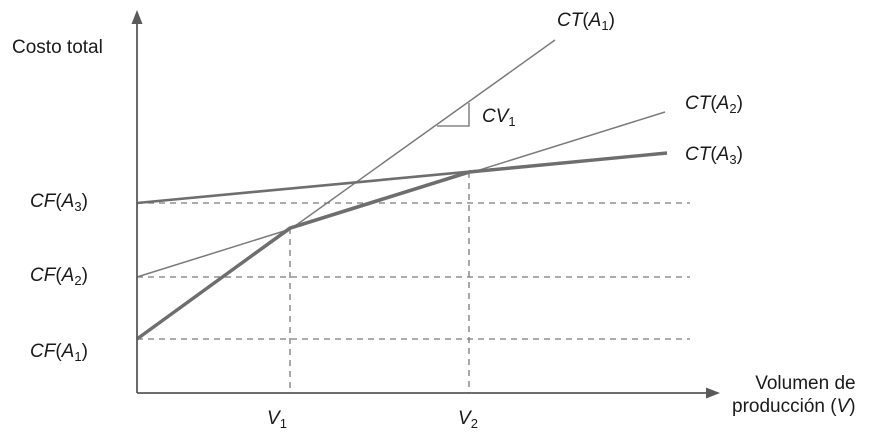 Image resolution: width=879 pixels, height=433 pixels. I want to click on label-ct-a2-index: 2, so click(733, 108).